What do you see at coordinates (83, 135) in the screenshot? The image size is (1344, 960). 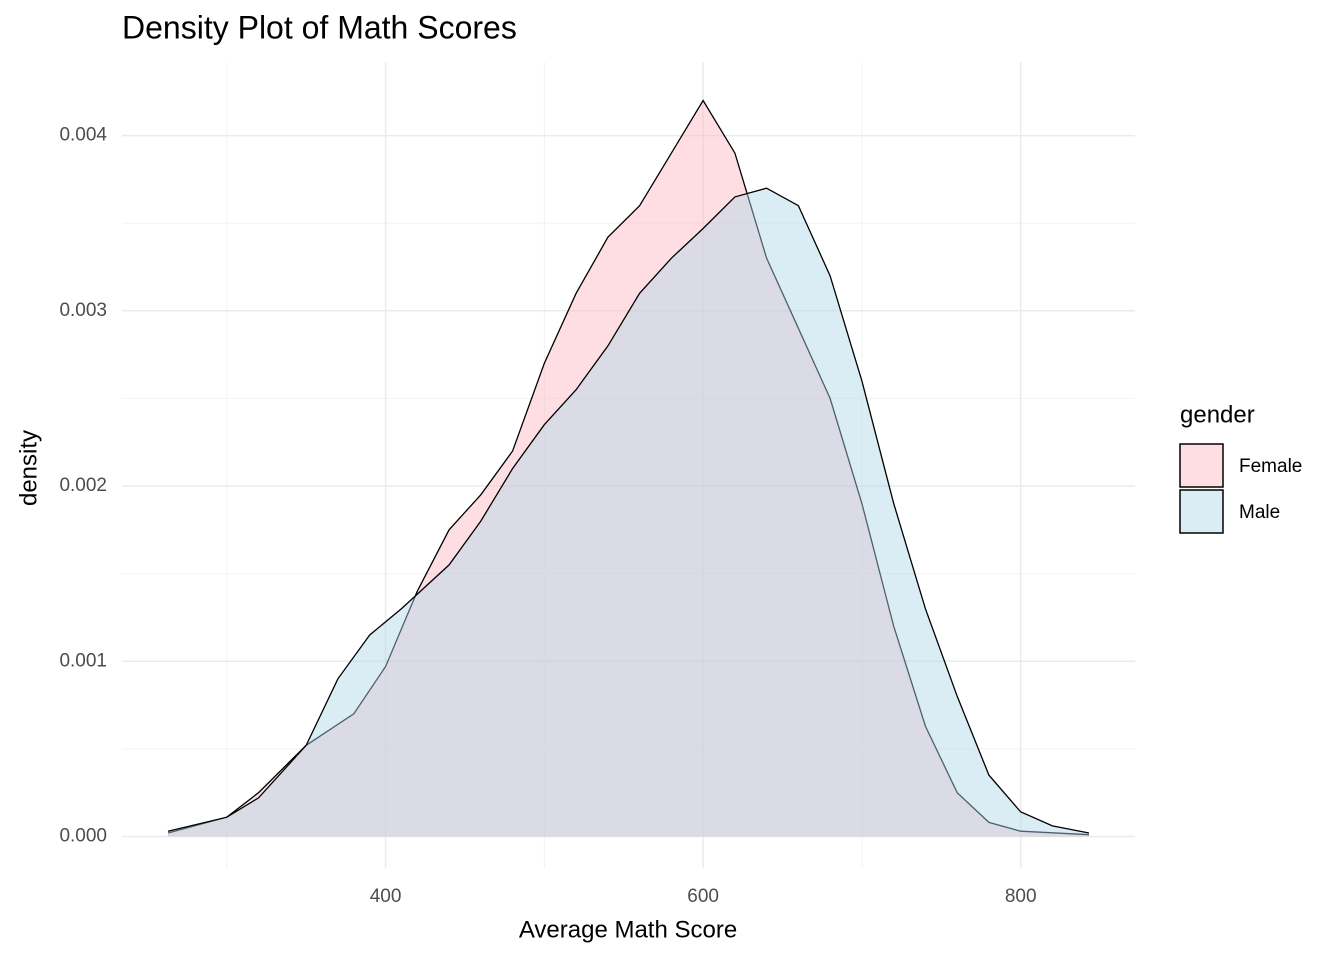 I see `y-tick-label: 0.004` at bounding box center [83, 135].